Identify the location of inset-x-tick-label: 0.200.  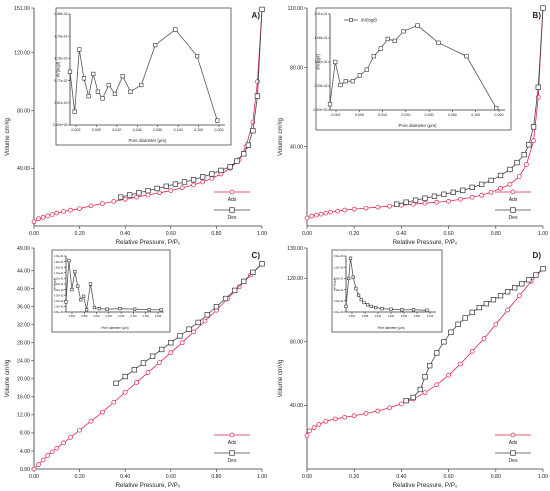
(158, 316).